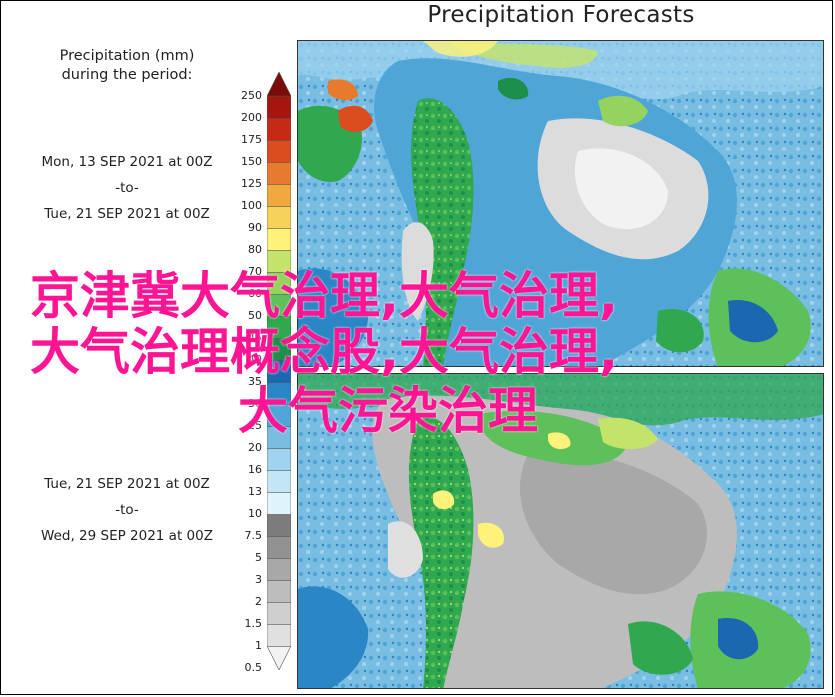  I want to click on legend-title-line1: Precipitation (mm), so click(127, 56).